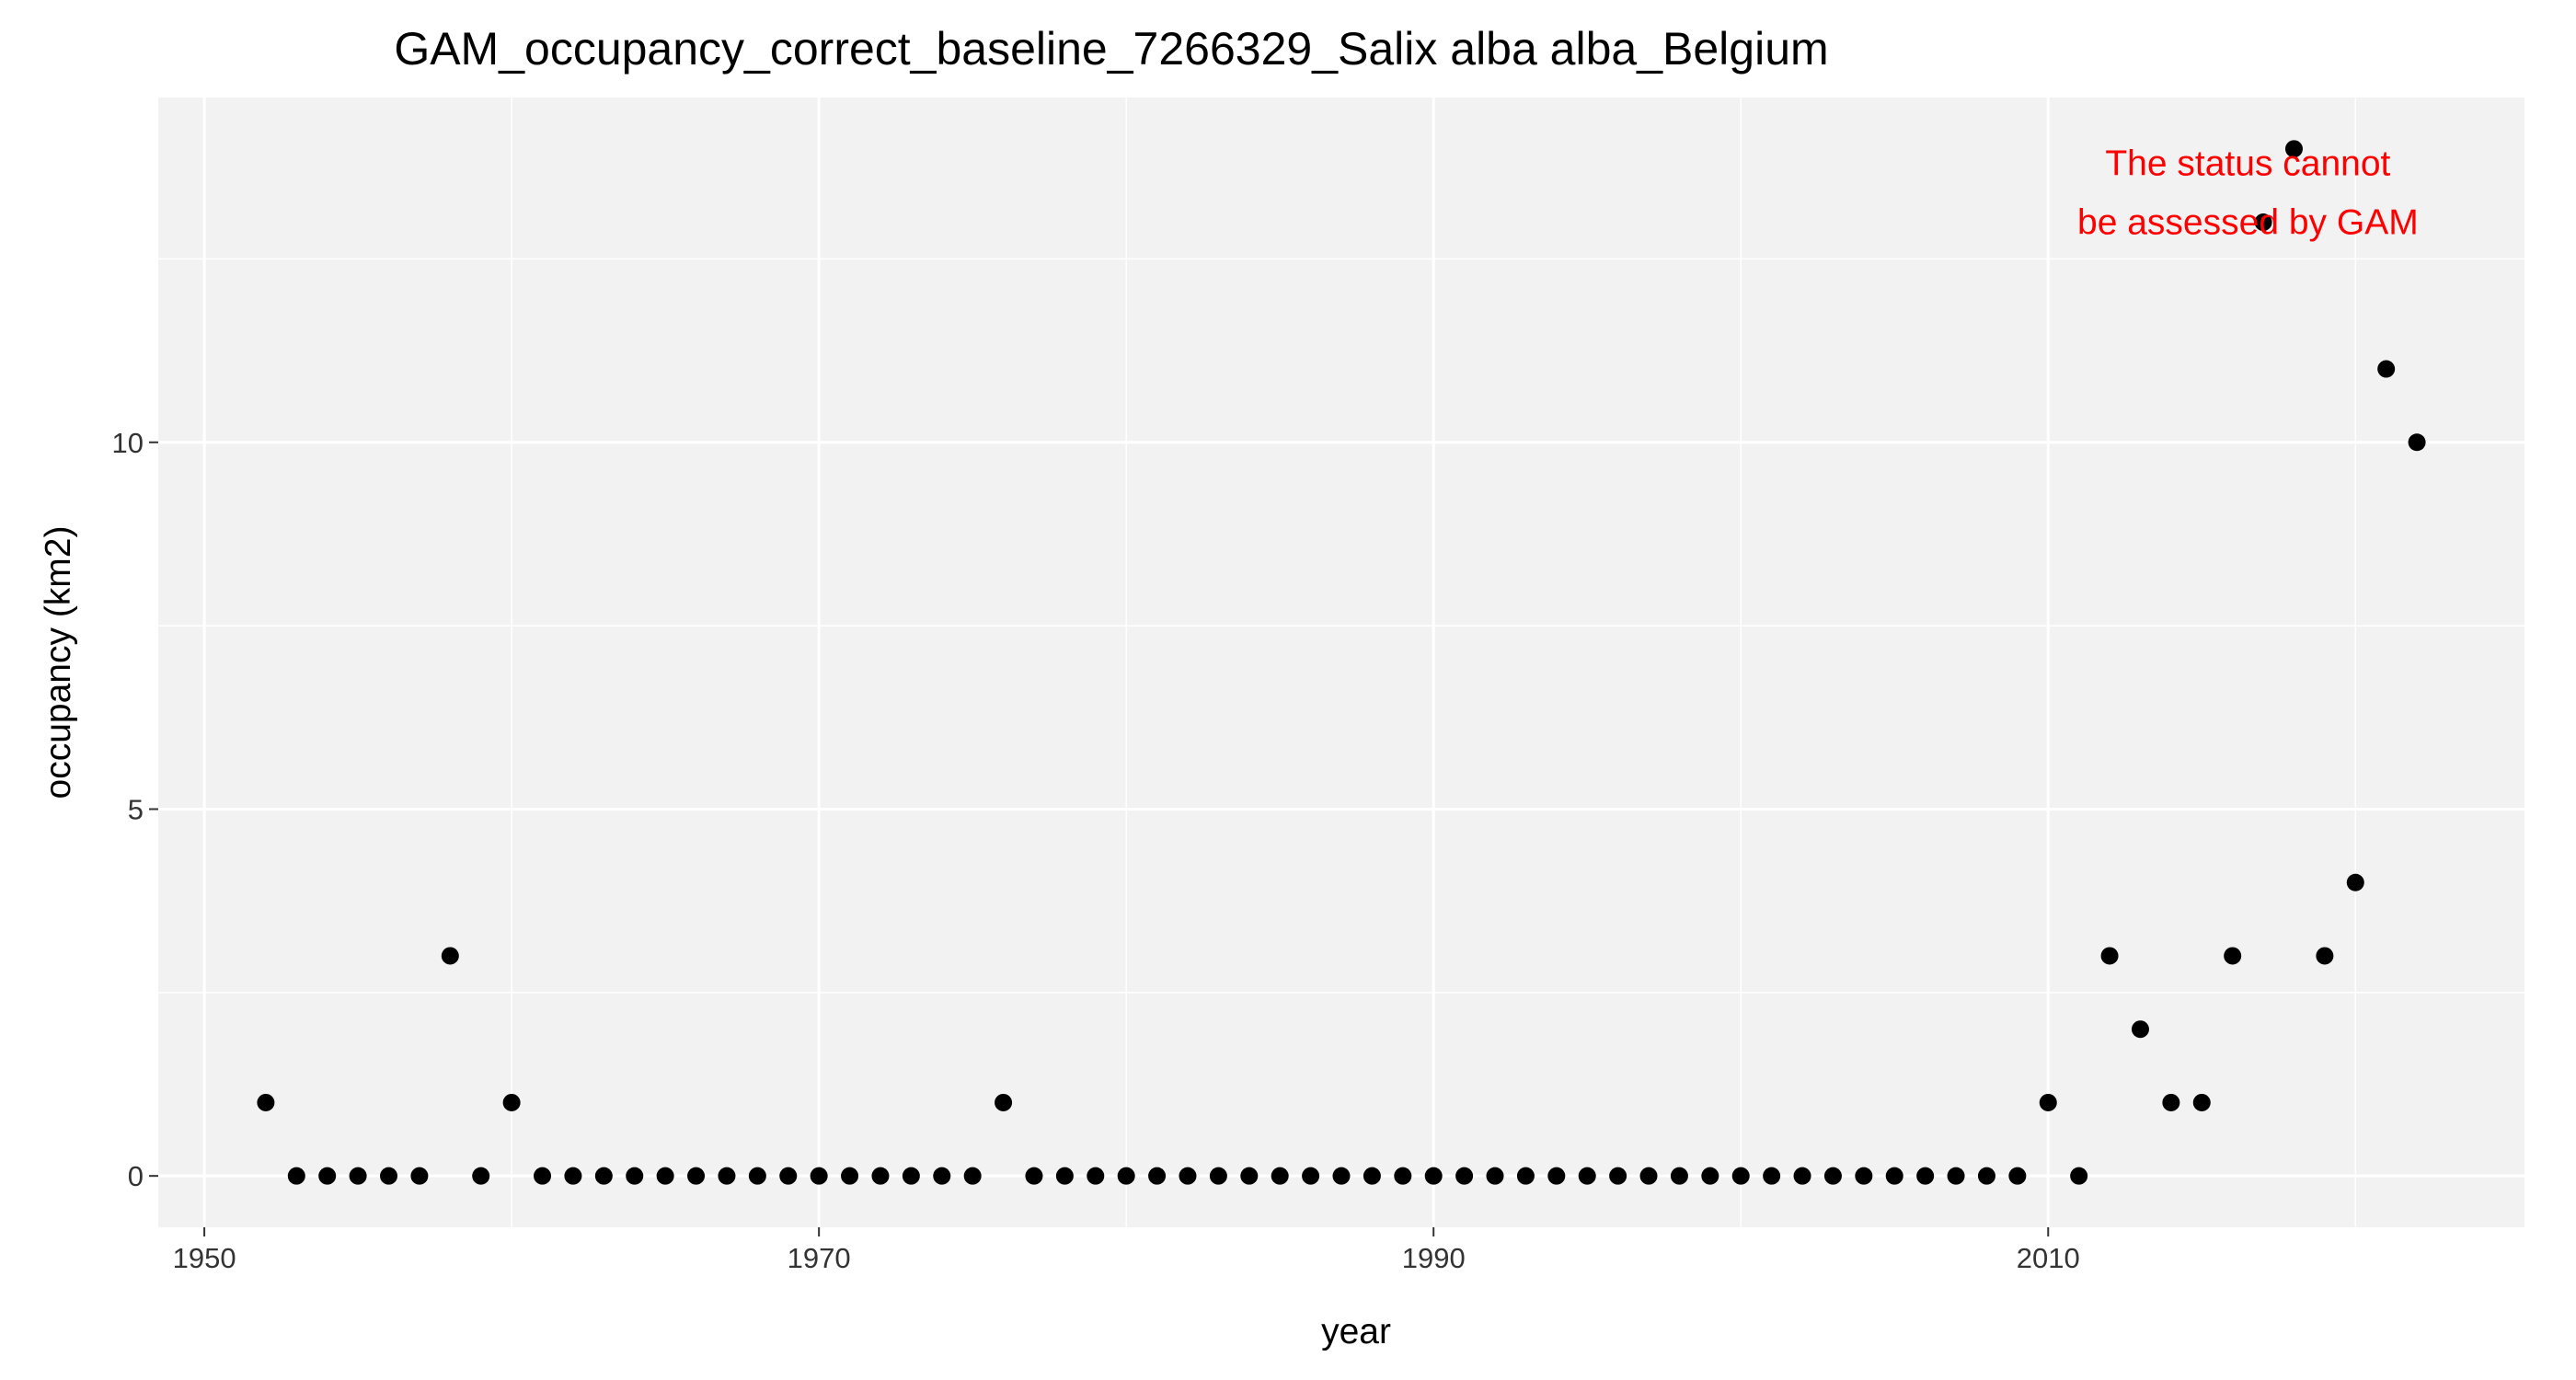  What do you see at coordinates (2048, 1258) in the screenshot?
I see `x-tick-label: 2010` at bounding box center [2048, 1258].